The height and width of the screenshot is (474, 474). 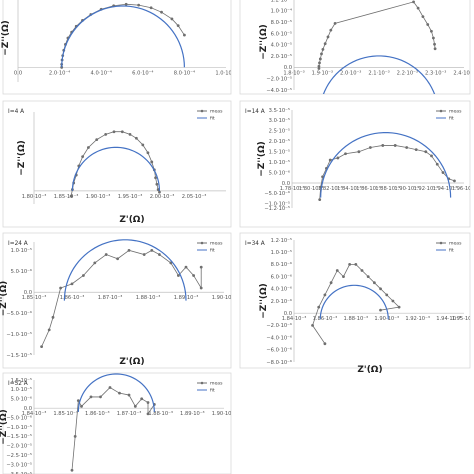 I want to click on y-tick-label: −6.0·10⁻⁶, so click(x=279, y=351).